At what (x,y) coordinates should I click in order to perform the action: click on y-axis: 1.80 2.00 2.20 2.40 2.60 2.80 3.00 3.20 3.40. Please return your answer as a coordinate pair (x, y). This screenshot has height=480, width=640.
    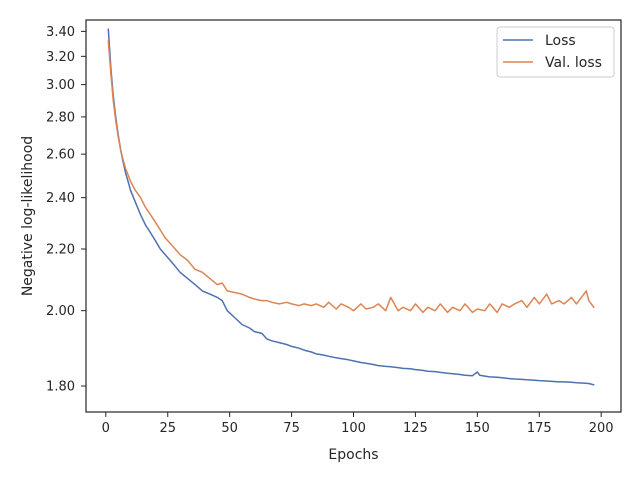
    Looking at the image, I should click on (66, 210).